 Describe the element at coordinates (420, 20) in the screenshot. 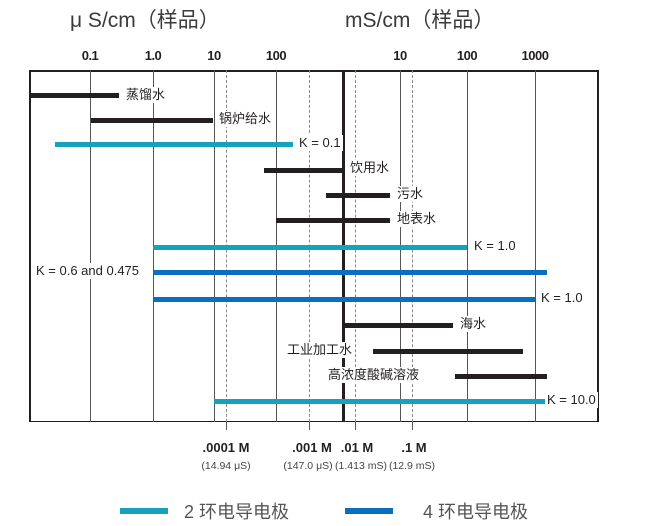

I see `right-unit-label: mS/cm（样品）` at that location.